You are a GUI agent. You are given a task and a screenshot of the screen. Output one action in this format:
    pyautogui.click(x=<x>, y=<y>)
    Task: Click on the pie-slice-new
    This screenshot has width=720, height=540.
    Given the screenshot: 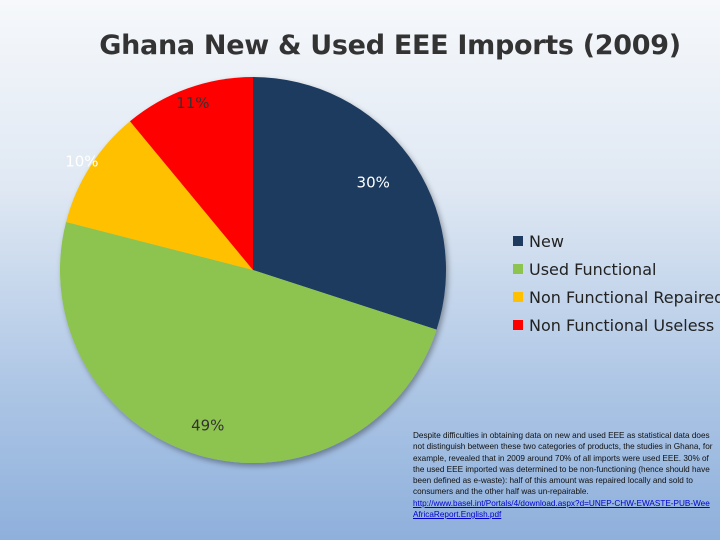 What is the action you would take?
    pyautogui.click(x=349, y=203)
    